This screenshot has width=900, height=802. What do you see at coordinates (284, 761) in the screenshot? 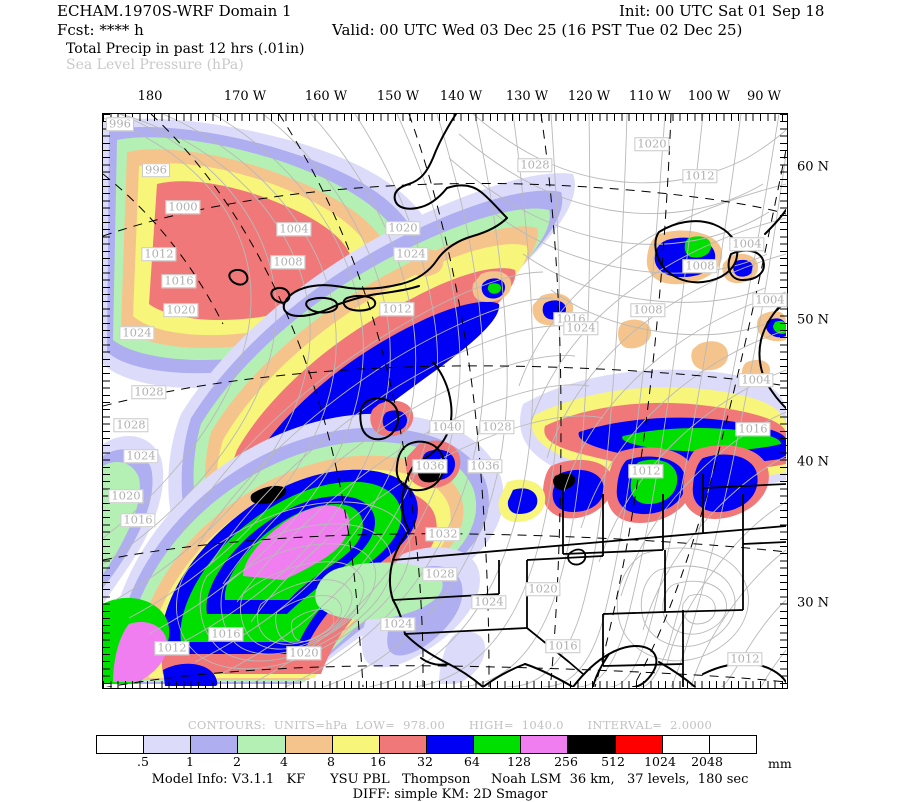
I see `colorbar-tick-label: 4` at bounding box center [284, 761].